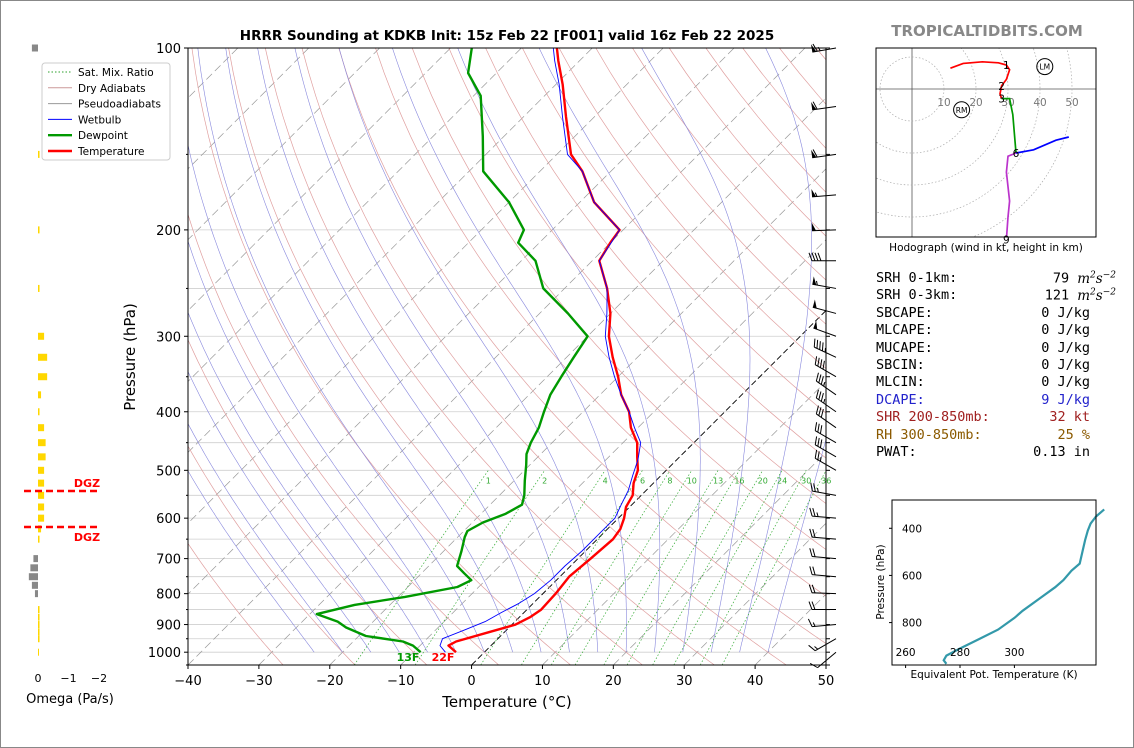  Describe the element at coordinates (806, 480) in the screenshot. I see `mixing-ratio-label: 30` at that location.